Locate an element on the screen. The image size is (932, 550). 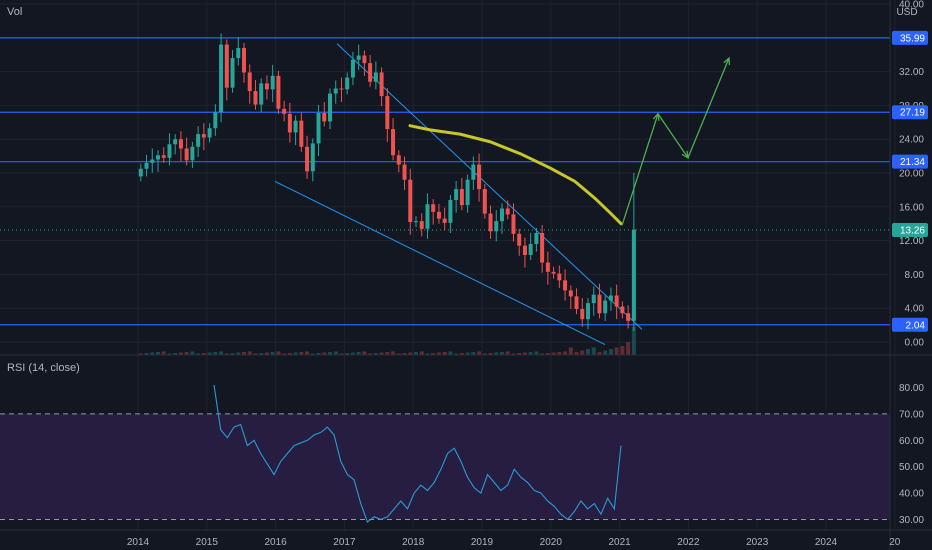
time-tick-label: 2022 is located at coordinates (688, 542).